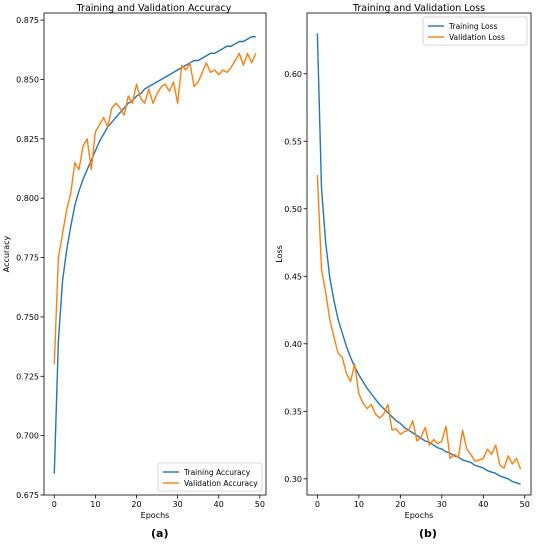  I want to click on chart-title: Training and Validation Loss, so click(418, 8).